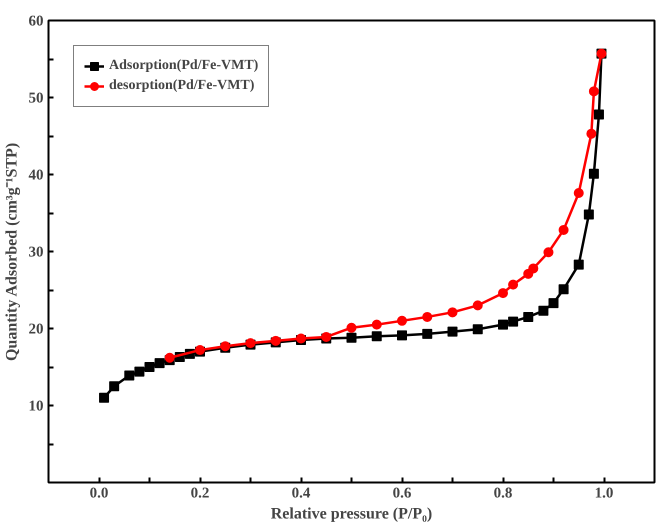 The width and height of the screenshot is (662, 525). I want to click on legend-label: Adsorption(Pd/Fe-VMT), so click(183, 66).